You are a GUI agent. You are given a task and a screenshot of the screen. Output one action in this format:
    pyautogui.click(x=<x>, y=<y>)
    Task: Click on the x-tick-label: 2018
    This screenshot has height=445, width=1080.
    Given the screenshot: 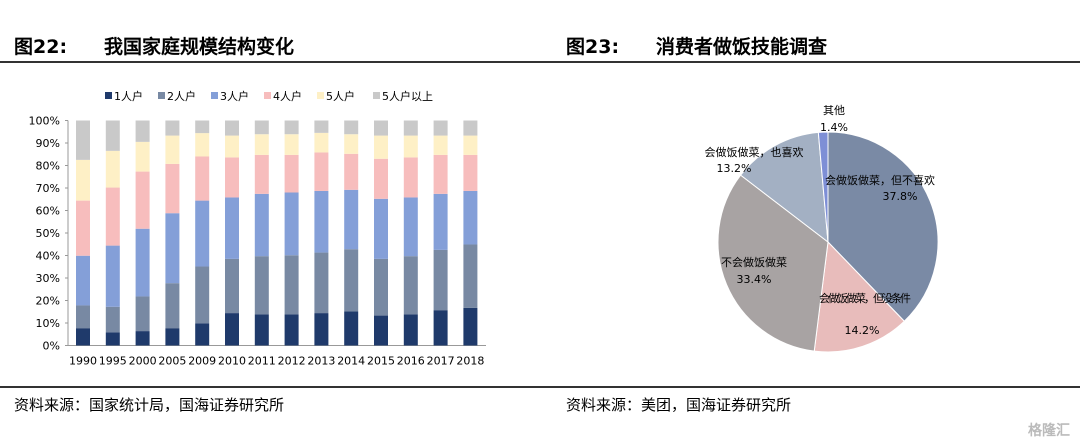 What is the action you would take?
    pyautogui.click(x=470, y=361)
    